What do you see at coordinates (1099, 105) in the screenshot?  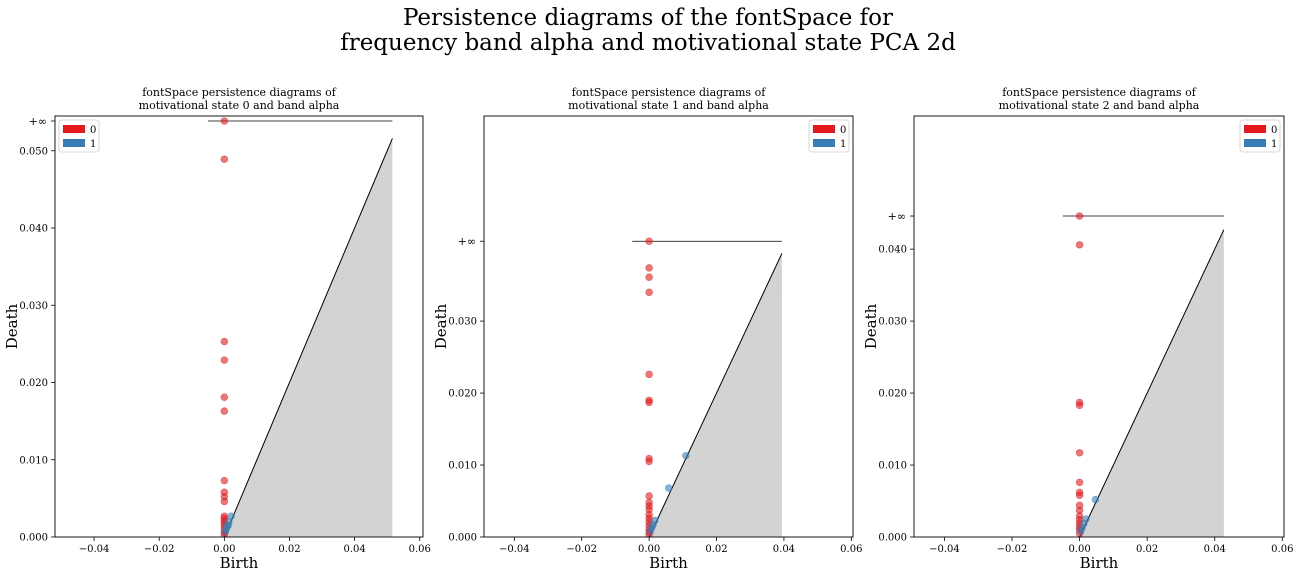 I see `subplot-title-line-2: motivational state 2 and band alpha` at bounding box center [1099, 105].